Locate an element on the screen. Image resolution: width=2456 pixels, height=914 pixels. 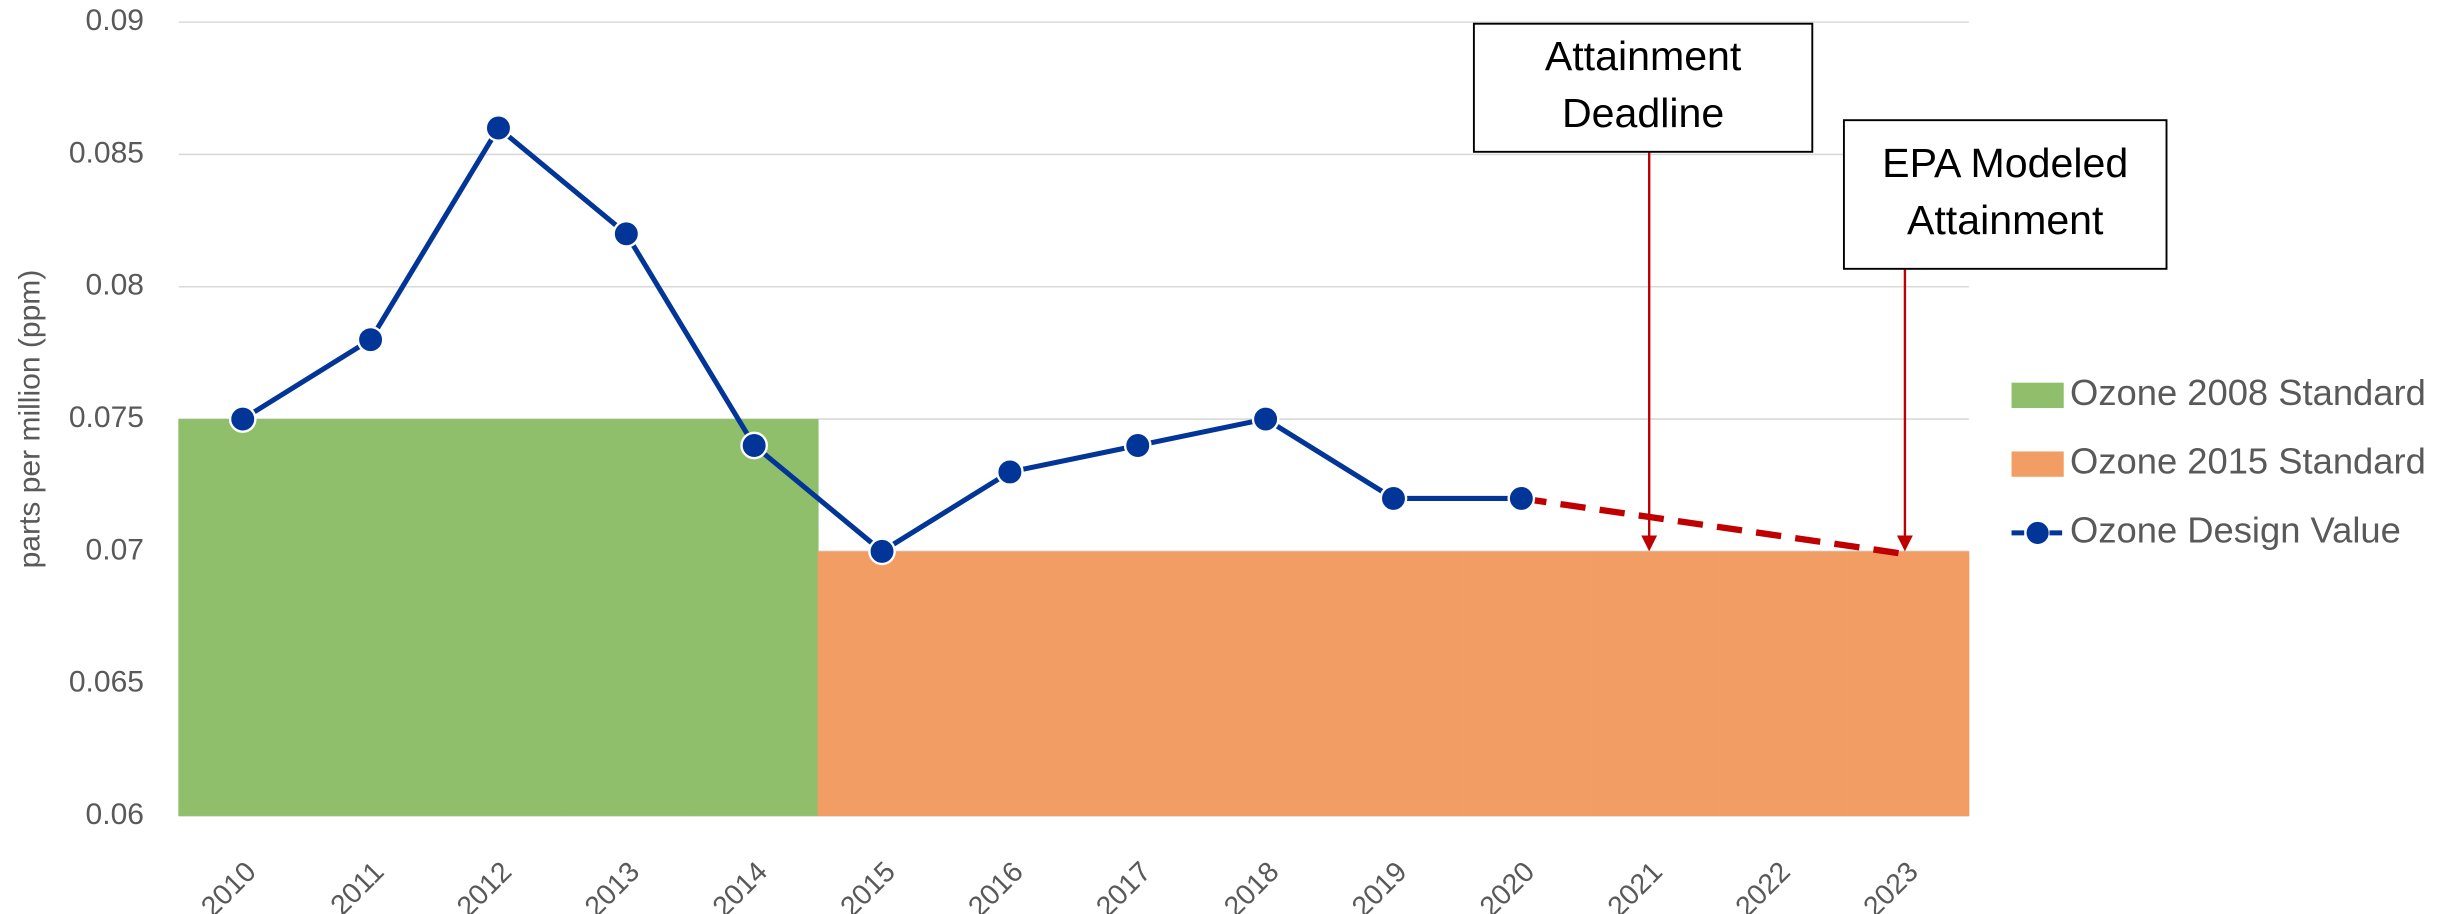
x-tick-label: 2016 is located at coordinates (995, 885).